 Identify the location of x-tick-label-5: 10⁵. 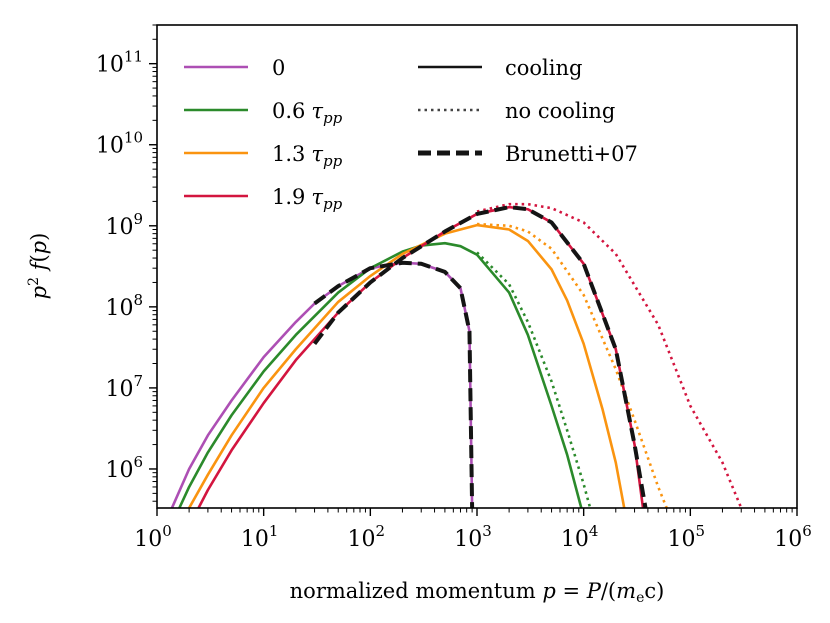
(687, 537).